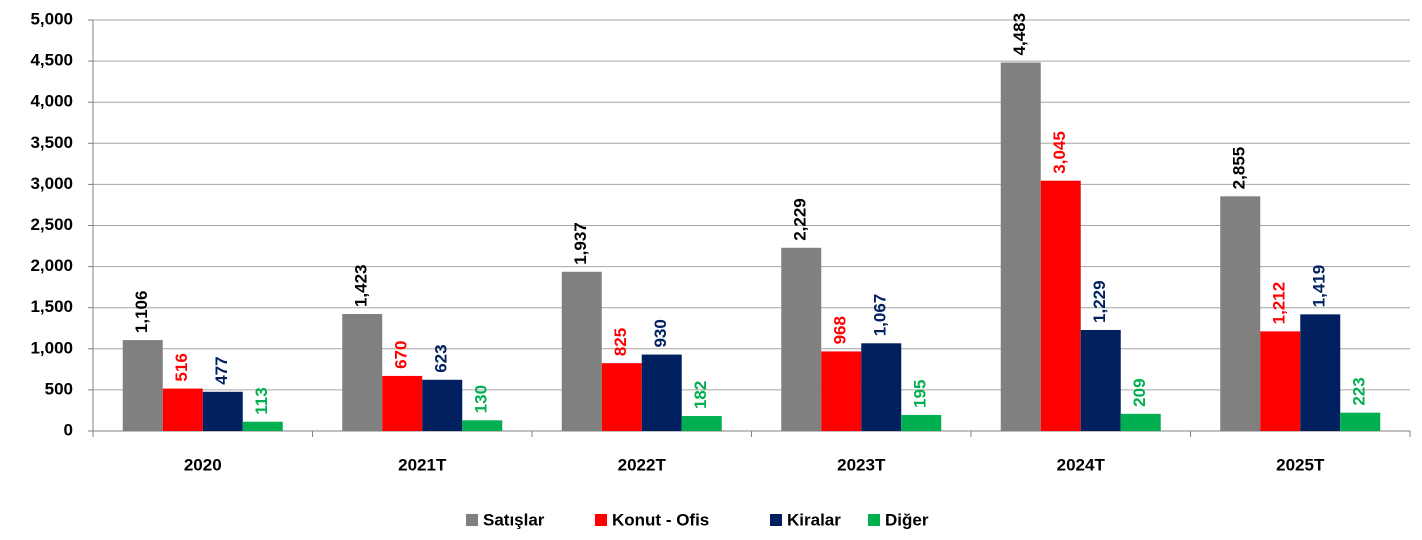  I want to click on data-label: 2,855, so click(1239, 168).